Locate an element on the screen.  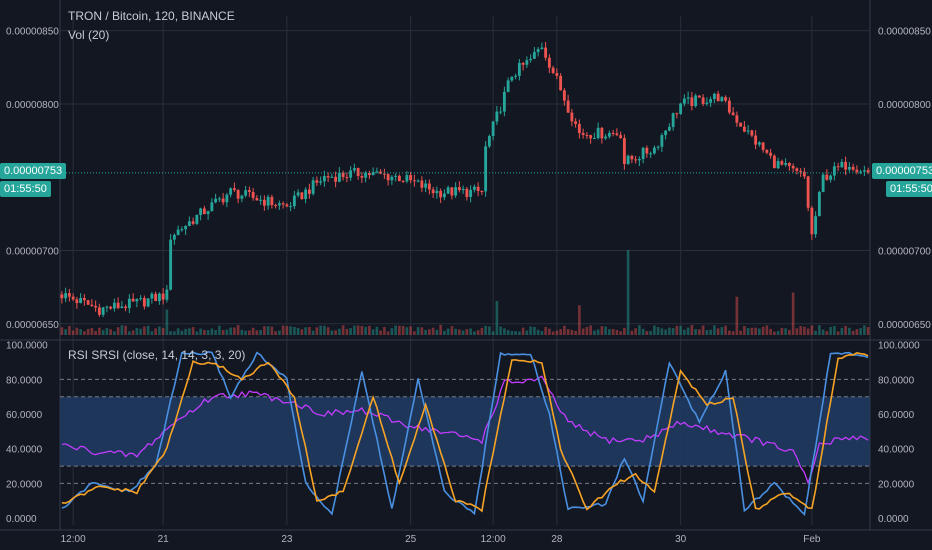
rsi-axis-label-right: 0.0000 is located at coordinates (893, 519).